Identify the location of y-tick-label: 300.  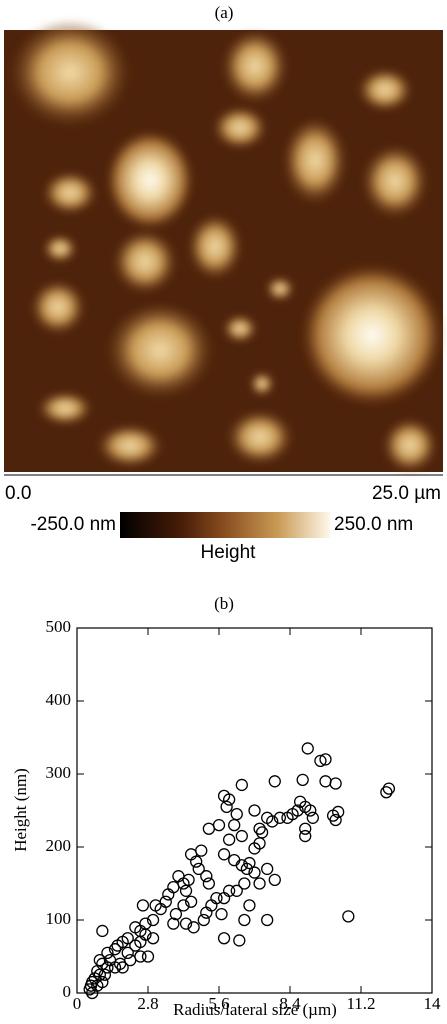
(59, 772).